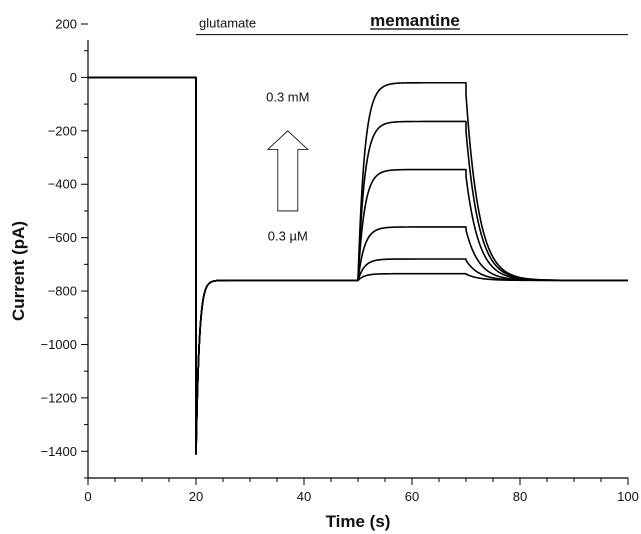 The height and width of the screenshot is (534, 641). What do you see at coordinates (287, 96) in the screenshot?
I see `concentration-high-label: 0.3 mM` at bounding box center [287, 96].